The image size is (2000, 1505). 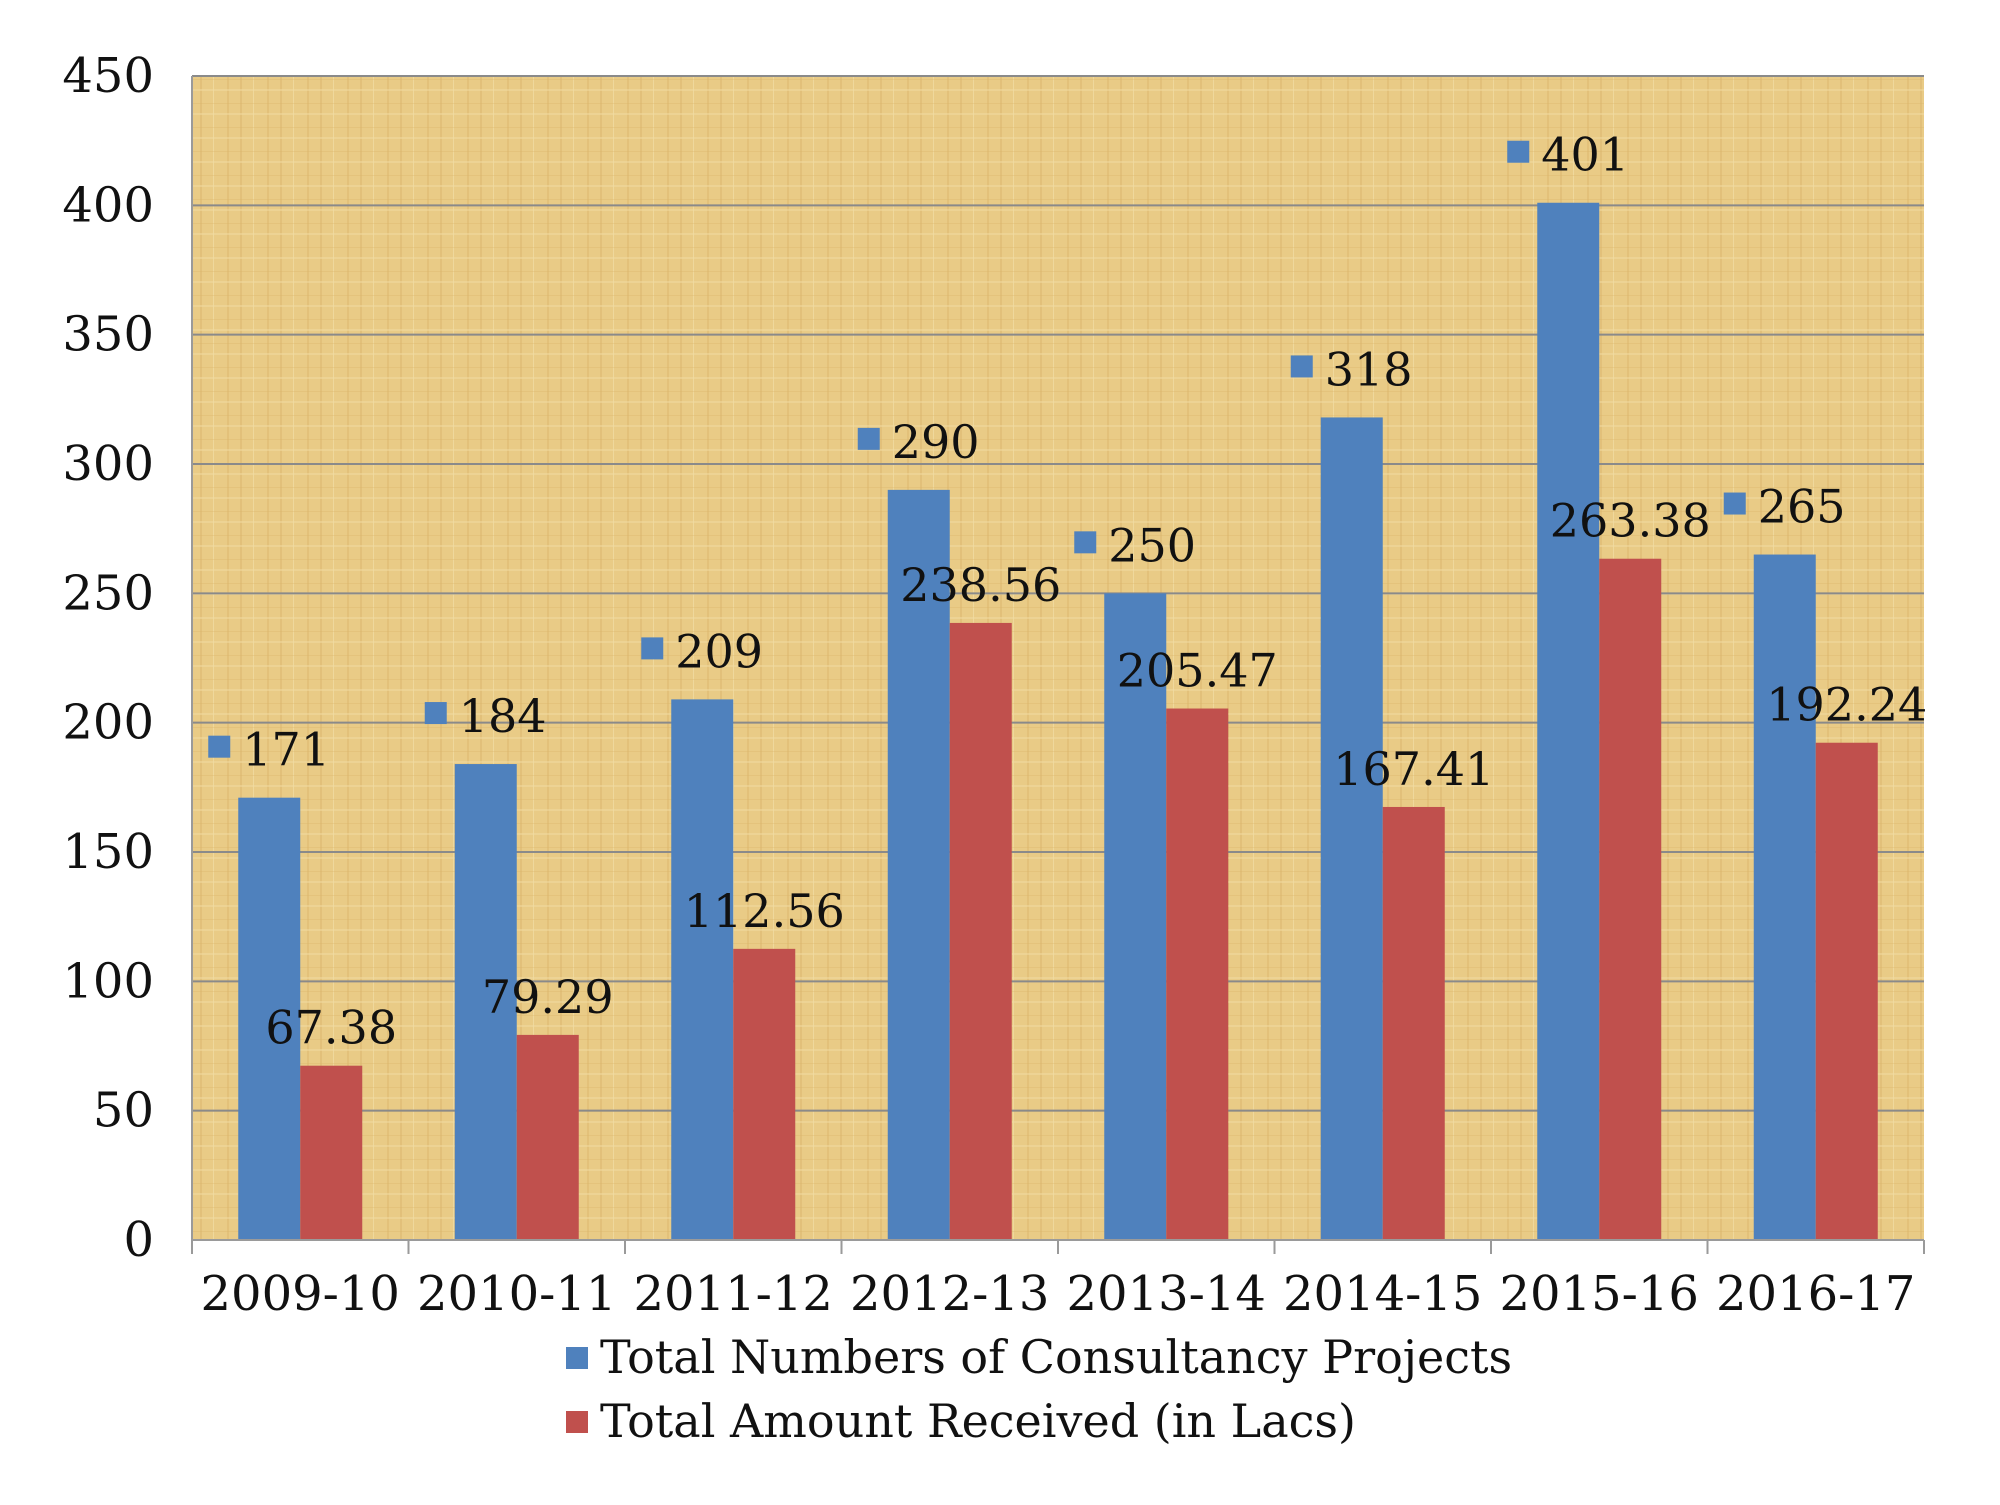 What do you see at coordinates (331, 1028) in the screenshot?
I see `data-label-amount-2009-10: 67.38` at bounding box center [331, 1028].